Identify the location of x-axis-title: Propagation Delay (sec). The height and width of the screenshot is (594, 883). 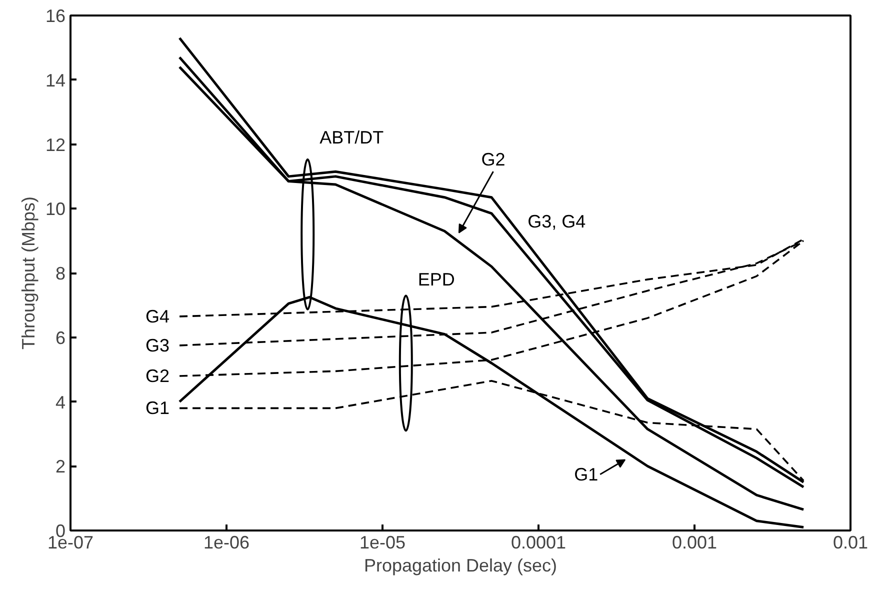
(461, 566).